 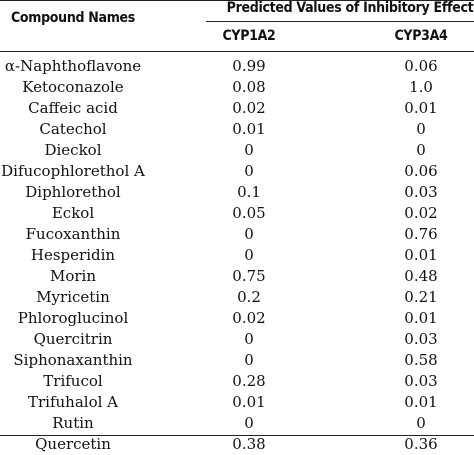 I want to click on table-row: Ketoconazole 0.08 1.0, so click(x=237, y=87).